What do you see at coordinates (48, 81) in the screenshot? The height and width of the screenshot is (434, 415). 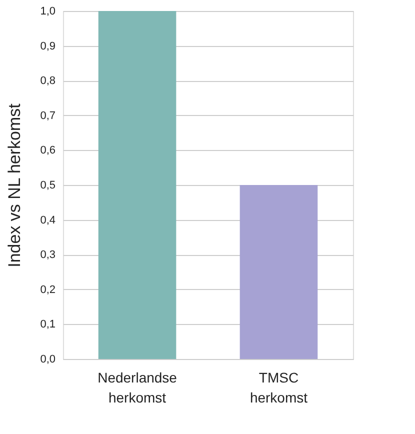 I see `y-tick-label: 0,8` at bounding box center [48, 81].